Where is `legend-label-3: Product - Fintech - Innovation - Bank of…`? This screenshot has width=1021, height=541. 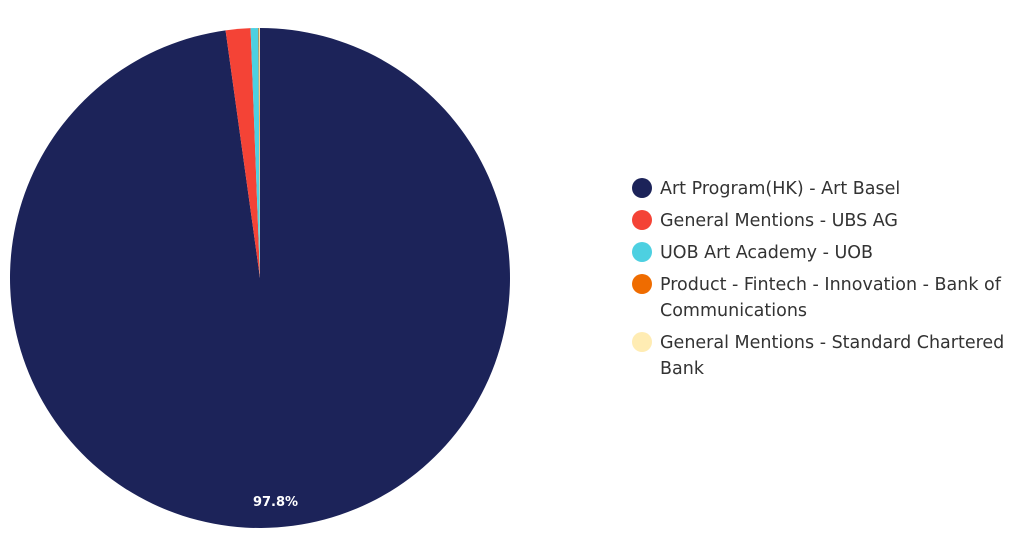
legend-label-3: Product - Fintech - Innovation - Bank of… is located at coordinates (830, 298).